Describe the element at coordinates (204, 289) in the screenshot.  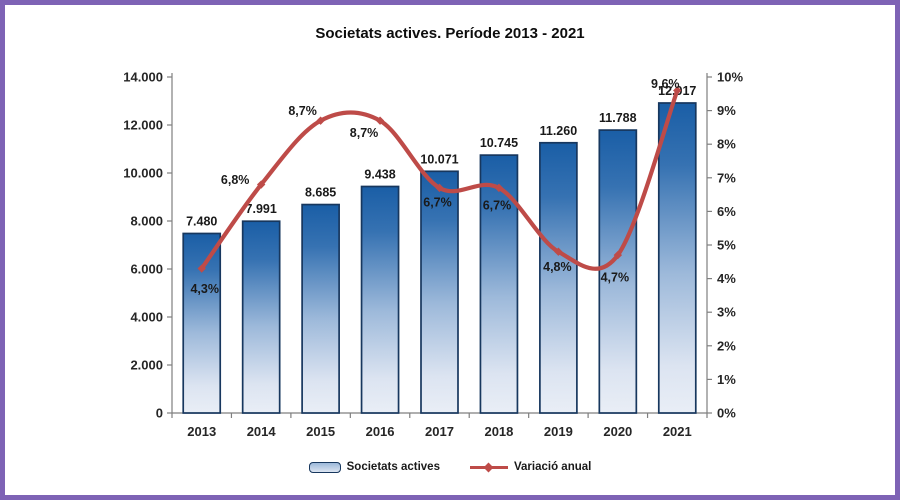
I see `line-label-2013: 4,3%` at that location.